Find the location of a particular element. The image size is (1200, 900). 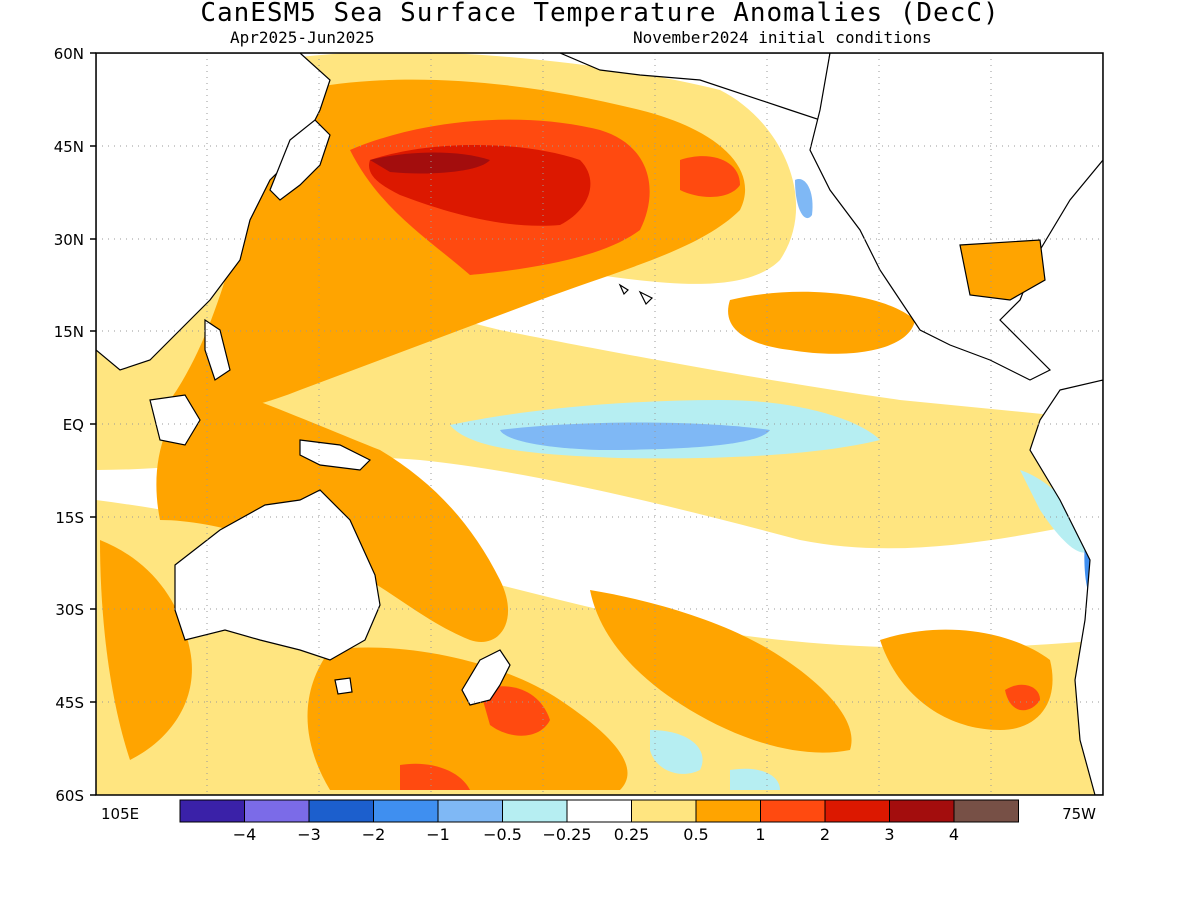

north-america-landmass is located at coordinates (956, 217).